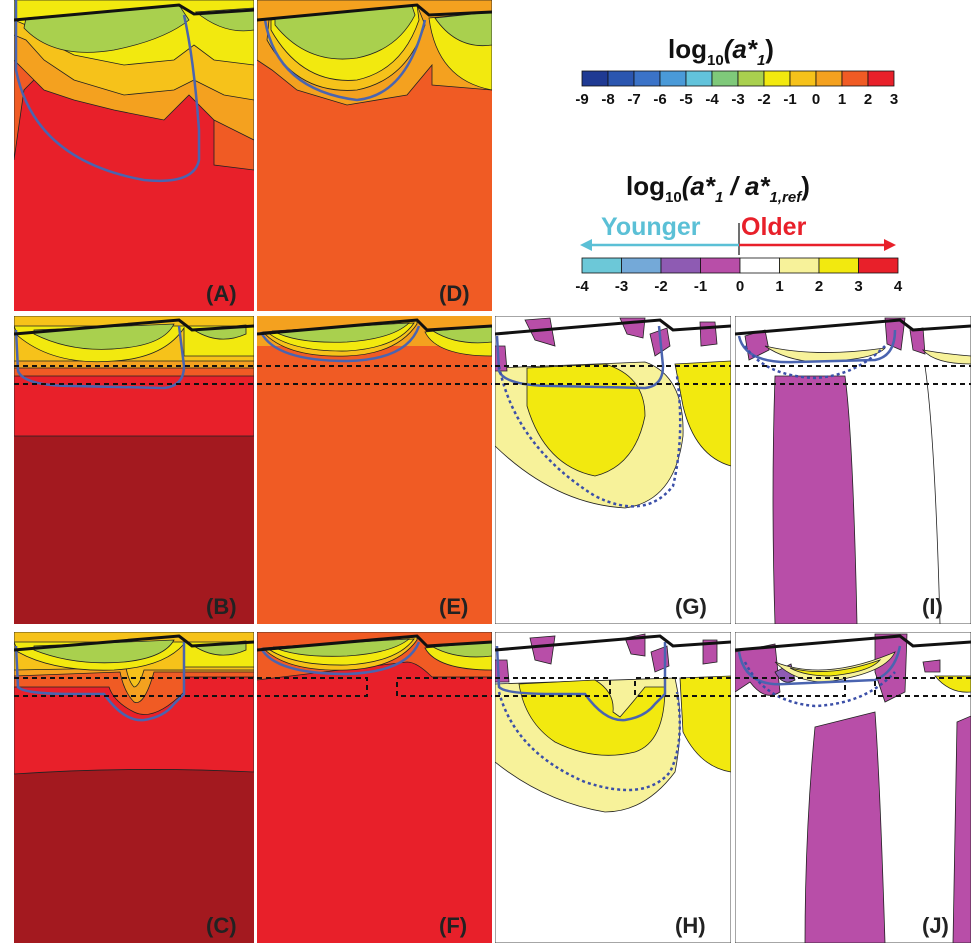 The image size is (971, 943). I want to click on panel-label-d: (D), so click(454, 293).